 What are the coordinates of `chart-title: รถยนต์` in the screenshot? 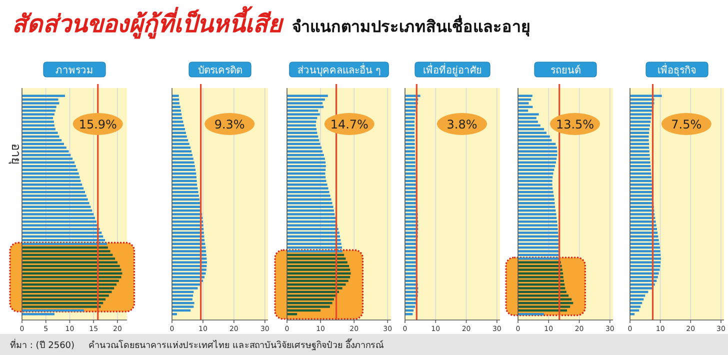 It's located at (565, 70).